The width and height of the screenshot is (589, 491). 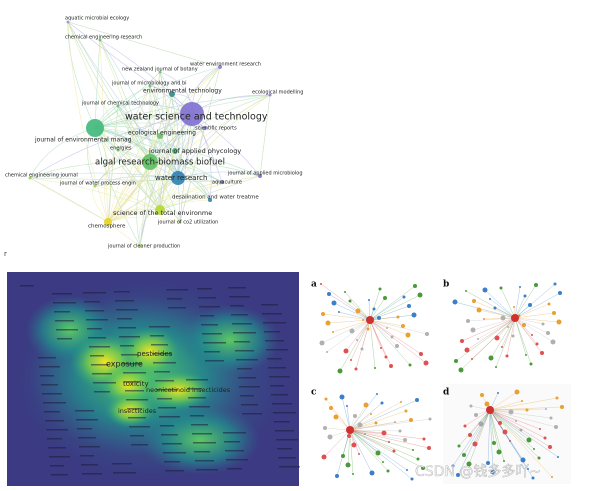 I want to click on panel-letter: b, so click(x=446, y=285).